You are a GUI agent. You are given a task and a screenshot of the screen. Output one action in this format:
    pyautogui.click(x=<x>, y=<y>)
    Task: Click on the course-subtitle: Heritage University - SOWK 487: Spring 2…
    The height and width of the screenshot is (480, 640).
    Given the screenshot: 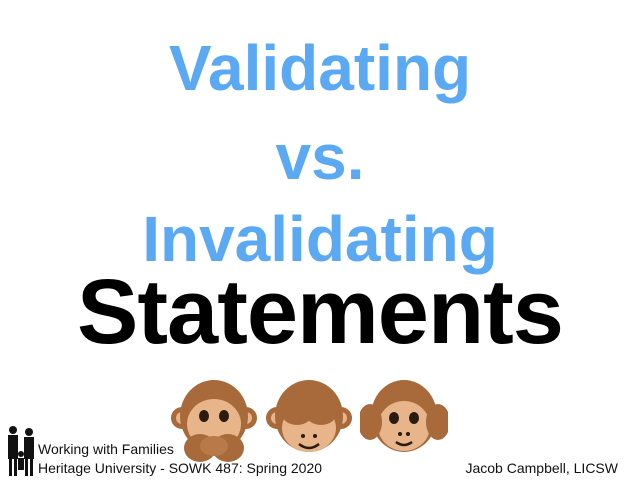 What is the action you would take?
    pyautogui.click(x=180, y=468)
    